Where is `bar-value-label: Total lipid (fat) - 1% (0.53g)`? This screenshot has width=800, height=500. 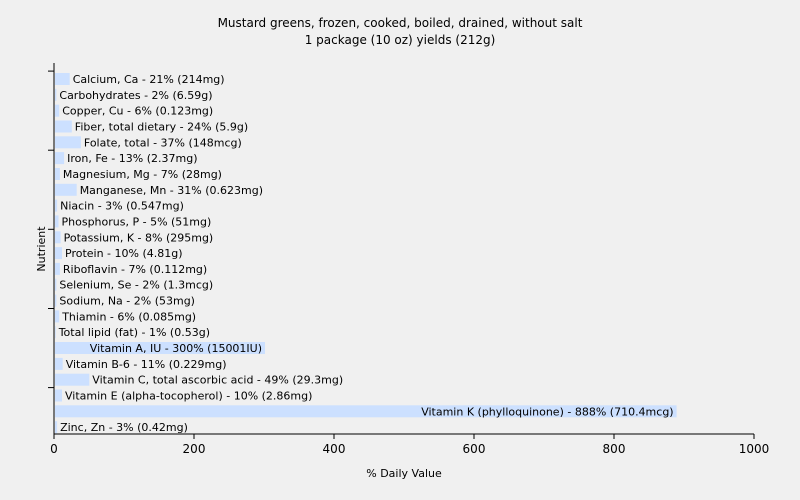
bar-value-label: Total lipid (fat) - 1% (0.53g) is located at coordinates (134, 332).